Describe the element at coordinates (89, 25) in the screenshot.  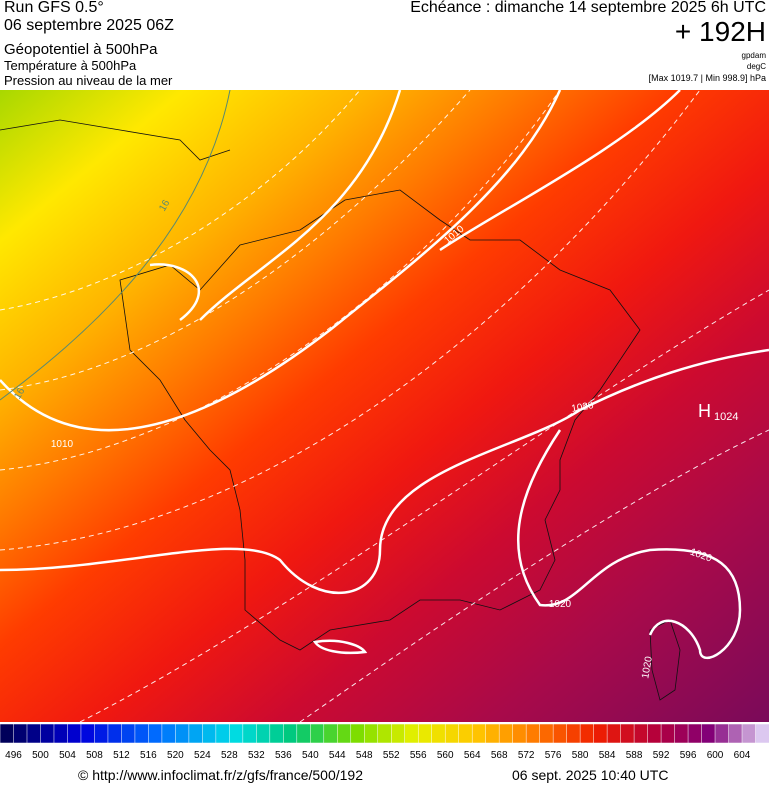
I see `run-date: 06 septembre 2025 06Z` at that location.